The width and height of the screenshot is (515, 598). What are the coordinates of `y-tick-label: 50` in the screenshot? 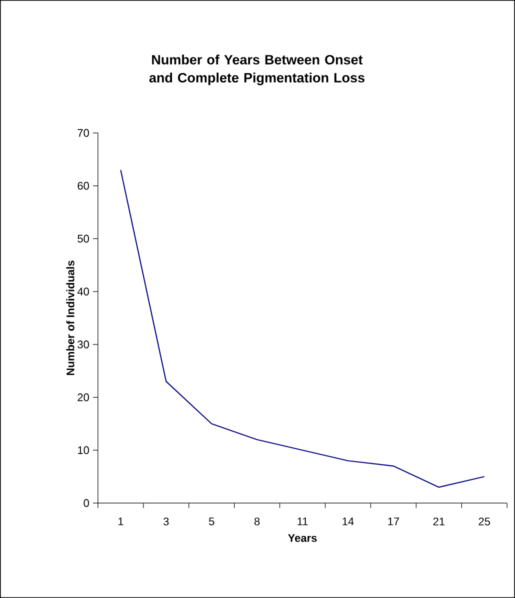 It's located at (83, 238).